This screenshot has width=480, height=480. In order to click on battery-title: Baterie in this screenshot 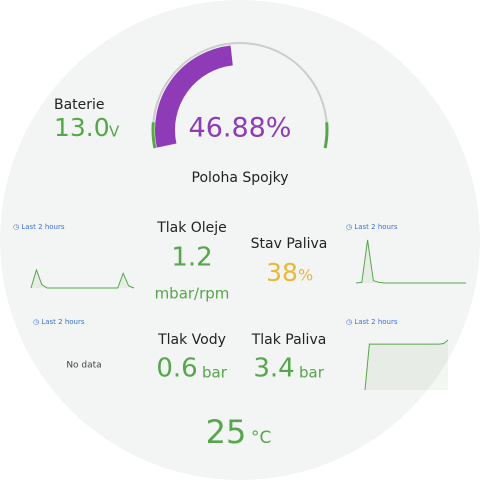, I will do `click(79, 105)`.